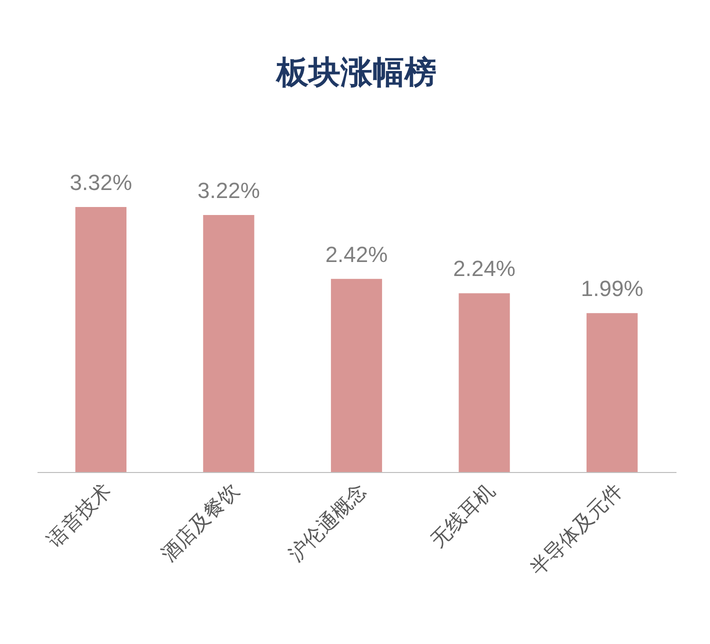  I want to click on x-tick-label: 沪伦通概念, so click(328, 522).